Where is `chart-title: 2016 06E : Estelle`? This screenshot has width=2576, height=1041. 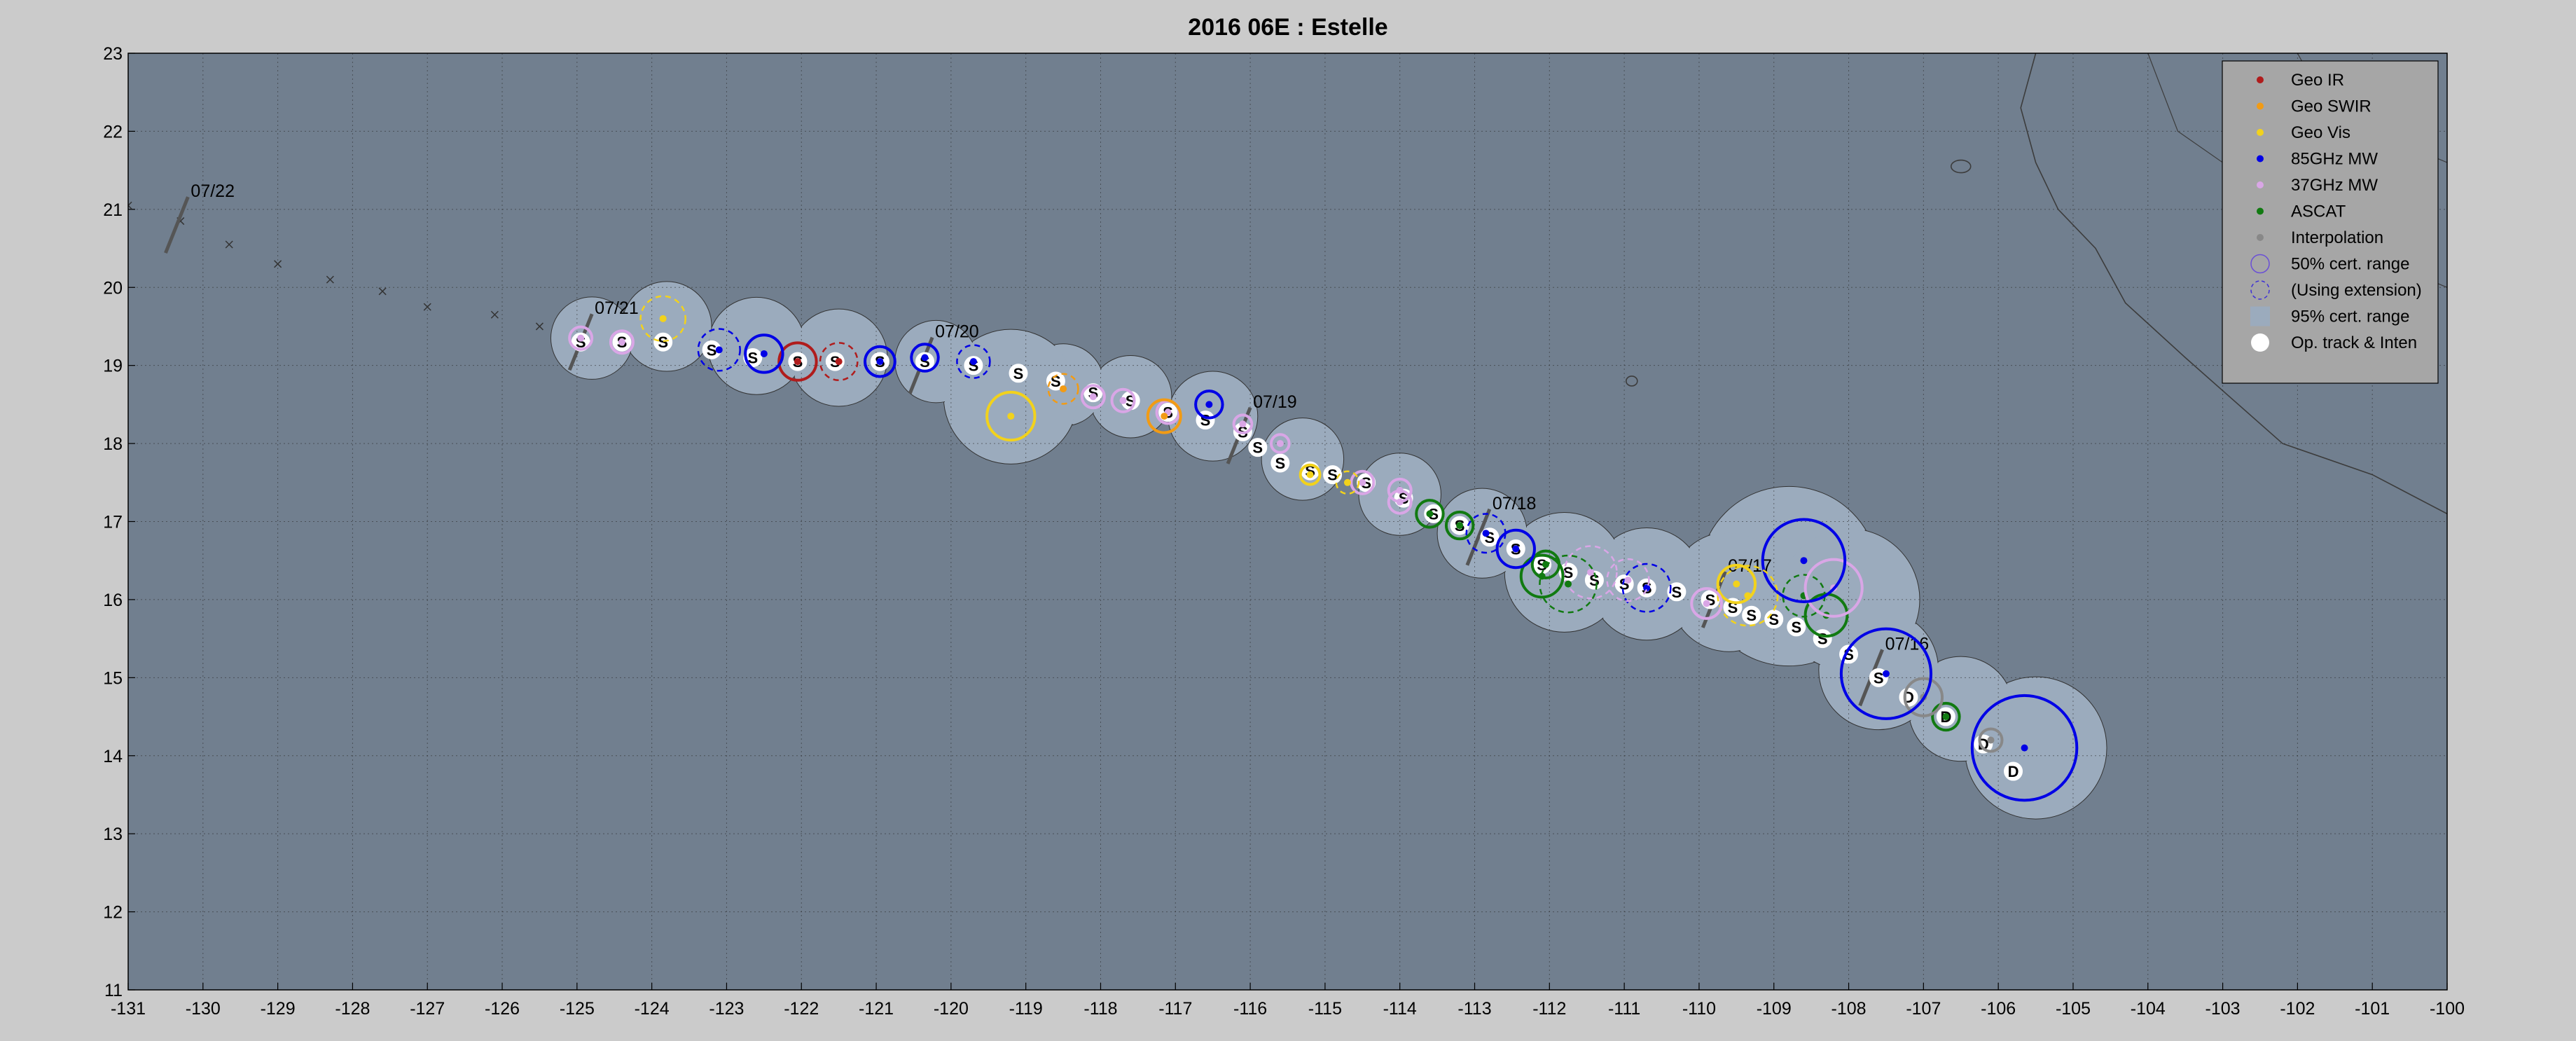 chart-title: 2016 06E : Estelle is located at coordinates (1288, 28).